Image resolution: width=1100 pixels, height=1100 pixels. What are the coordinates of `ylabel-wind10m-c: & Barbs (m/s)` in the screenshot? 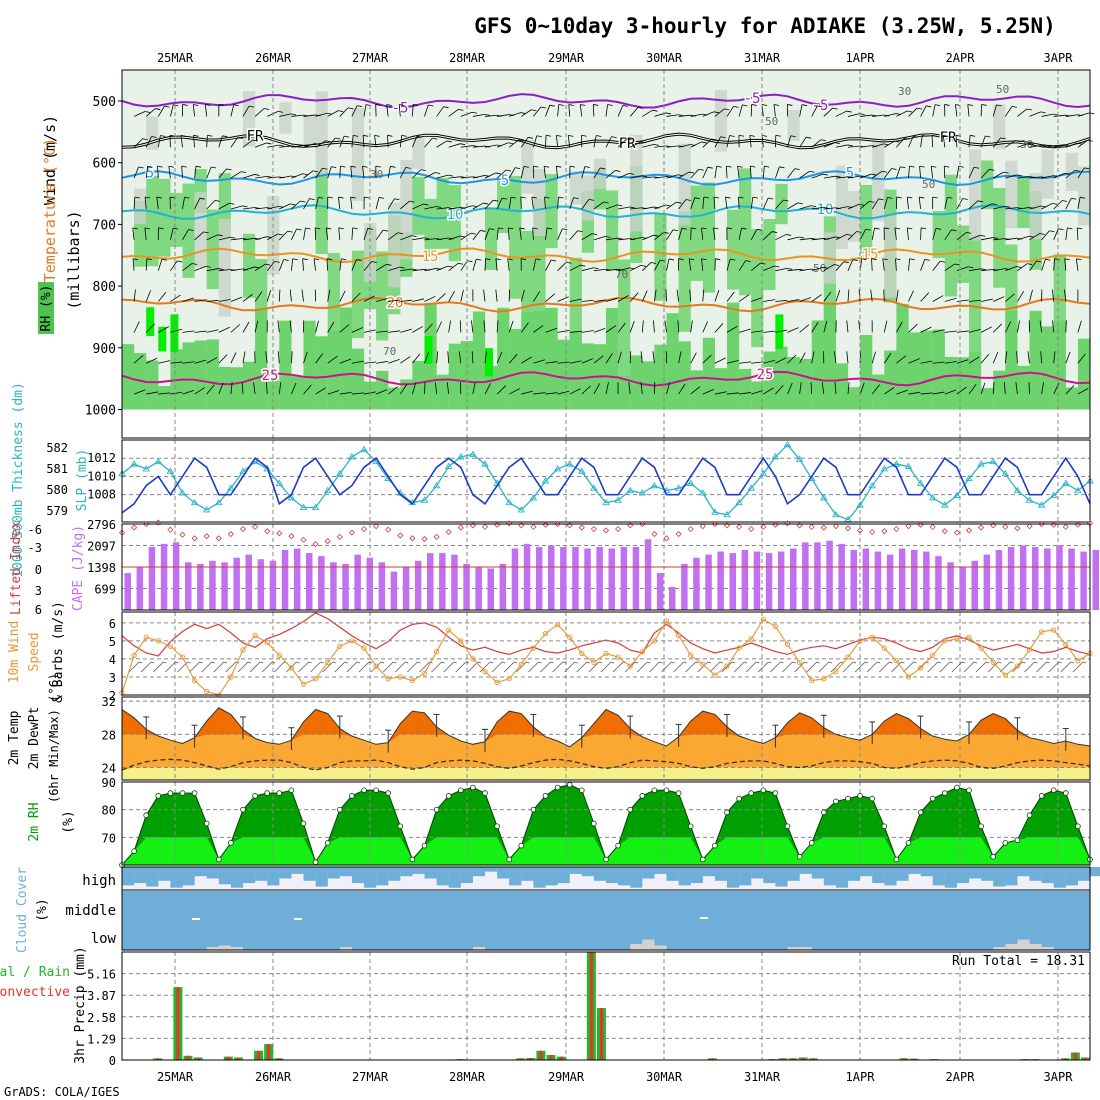 It's located at (58, 652).